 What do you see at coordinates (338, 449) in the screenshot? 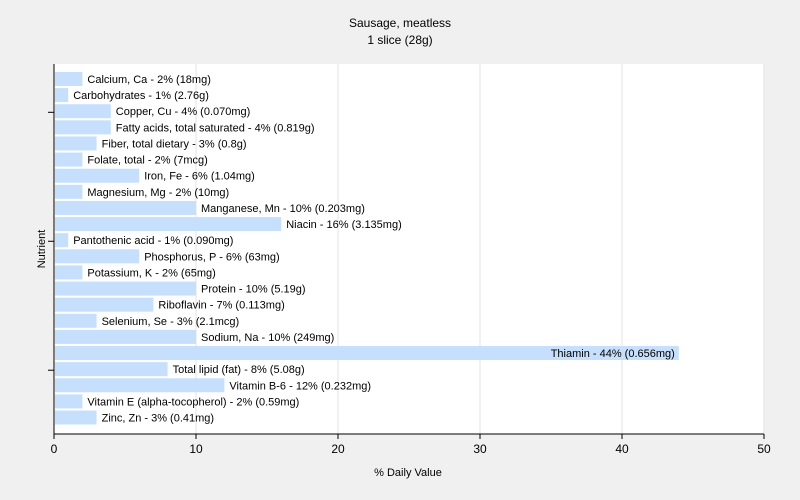
I see `x-tick-label: 20` at bounding box center [338, 449].